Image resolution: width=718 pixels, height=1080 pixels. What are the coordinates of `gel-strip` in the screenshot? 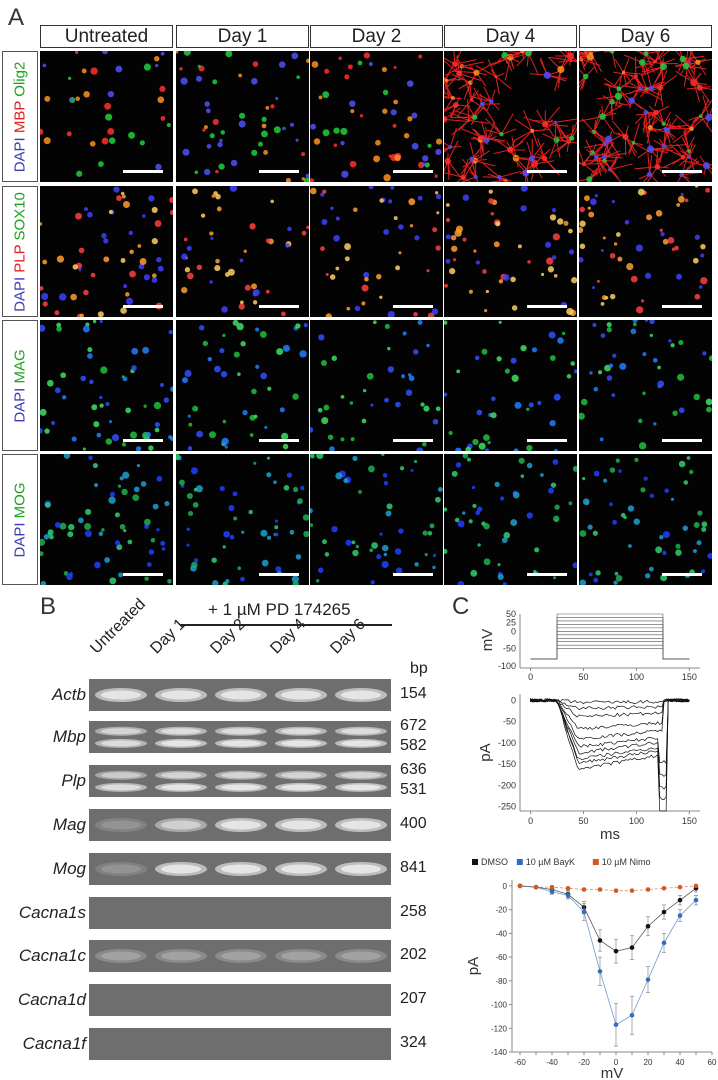 It's located at (240, 913).